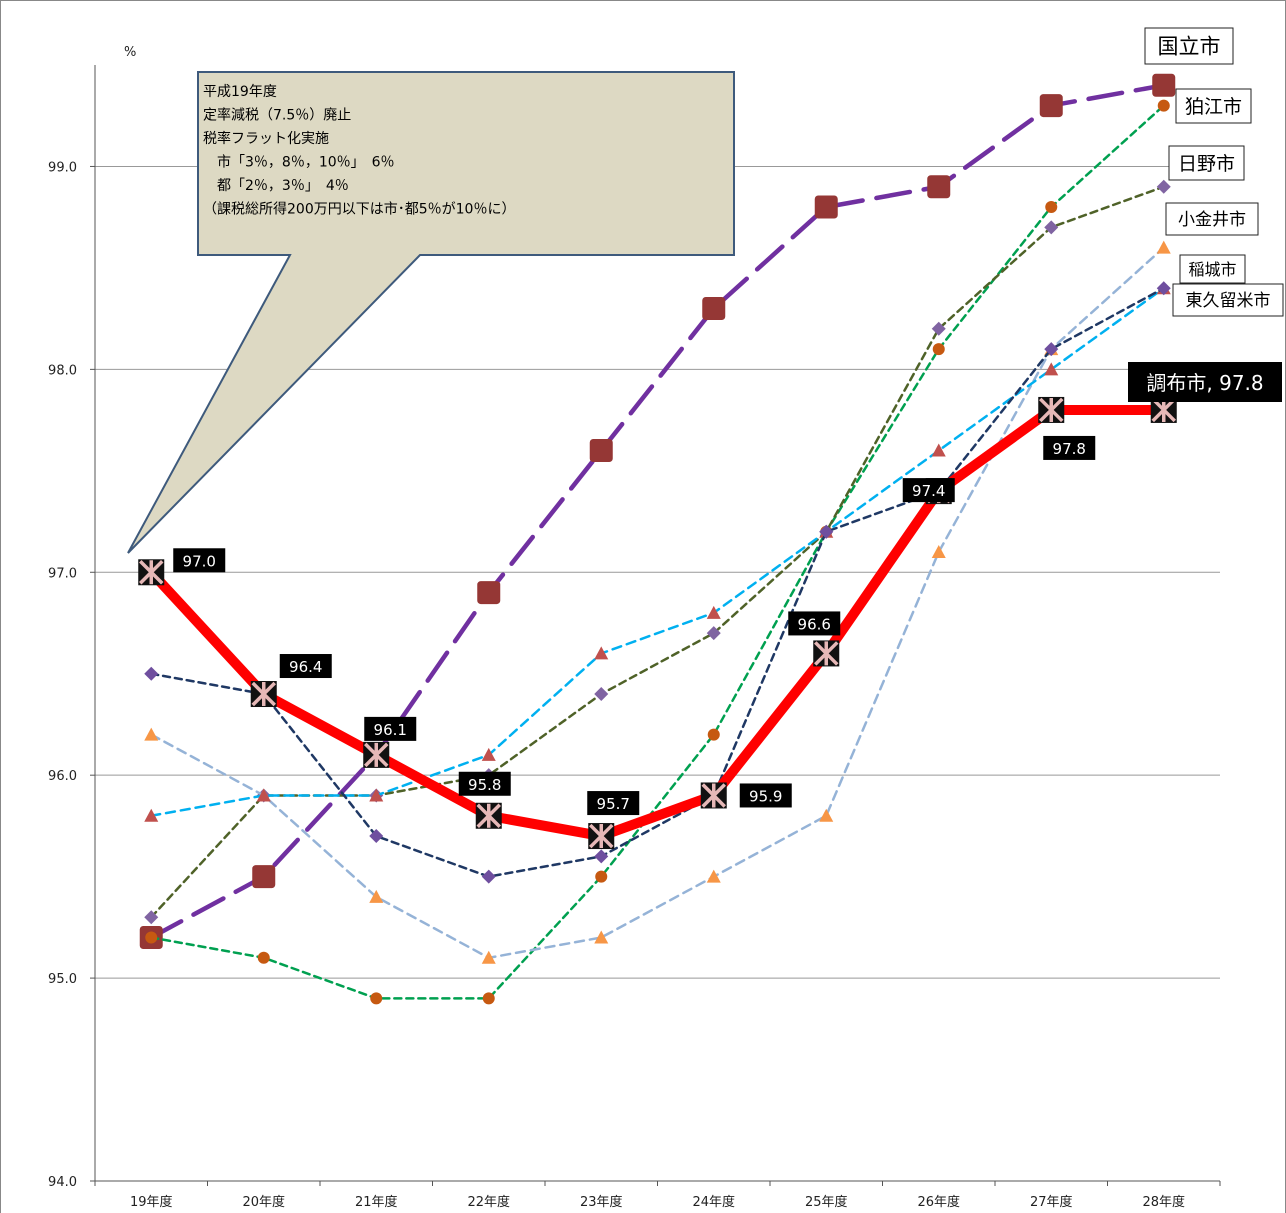  What do you see at coordinates (62, 573) in the screenshot?
I see `y-tick-label: 97.0` at bounding box center [62, 573].